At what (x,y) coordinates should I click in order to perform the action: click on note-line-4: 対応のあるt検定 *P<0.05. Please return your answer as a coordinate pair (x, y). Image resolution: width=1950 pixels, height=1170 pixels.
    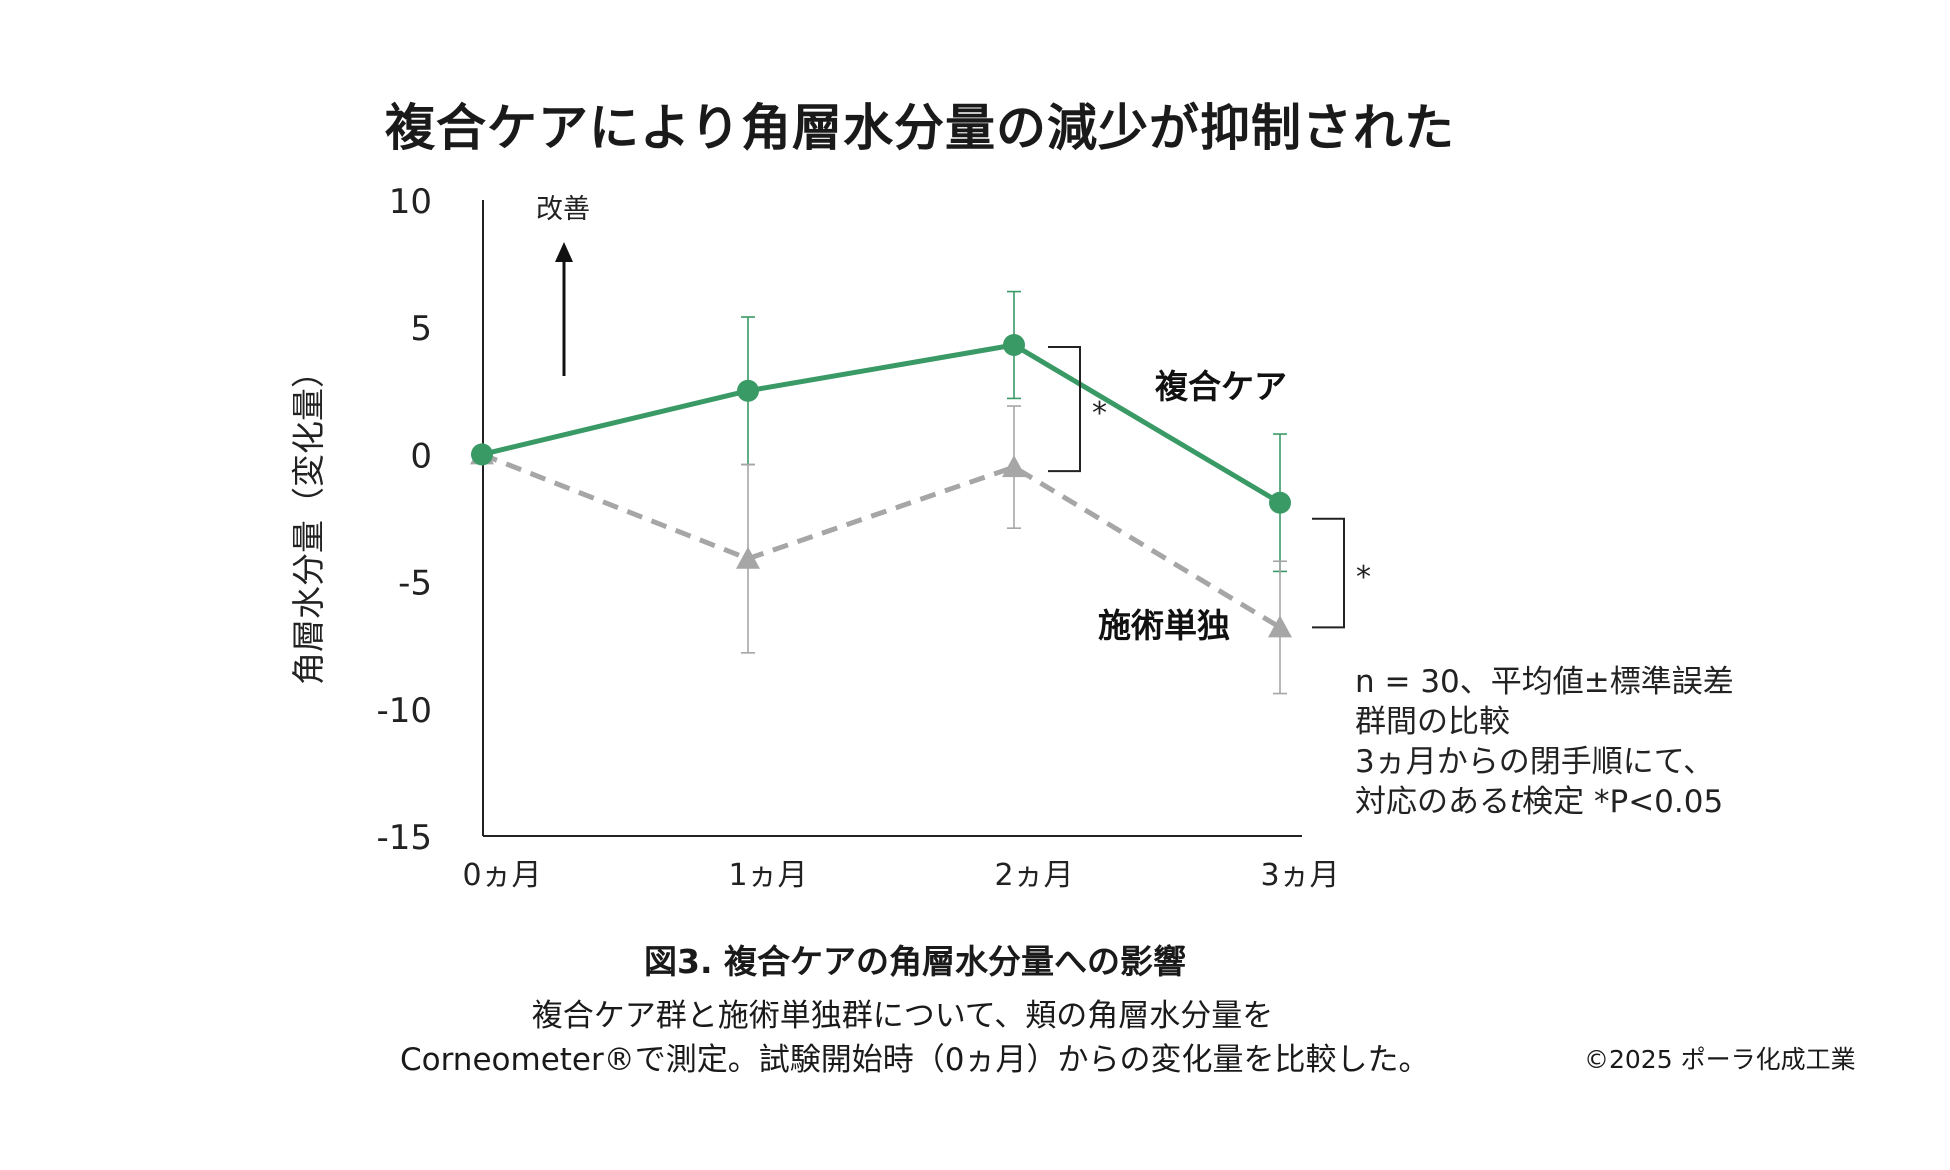
    Looking at the image, I should click on (1544, 802).